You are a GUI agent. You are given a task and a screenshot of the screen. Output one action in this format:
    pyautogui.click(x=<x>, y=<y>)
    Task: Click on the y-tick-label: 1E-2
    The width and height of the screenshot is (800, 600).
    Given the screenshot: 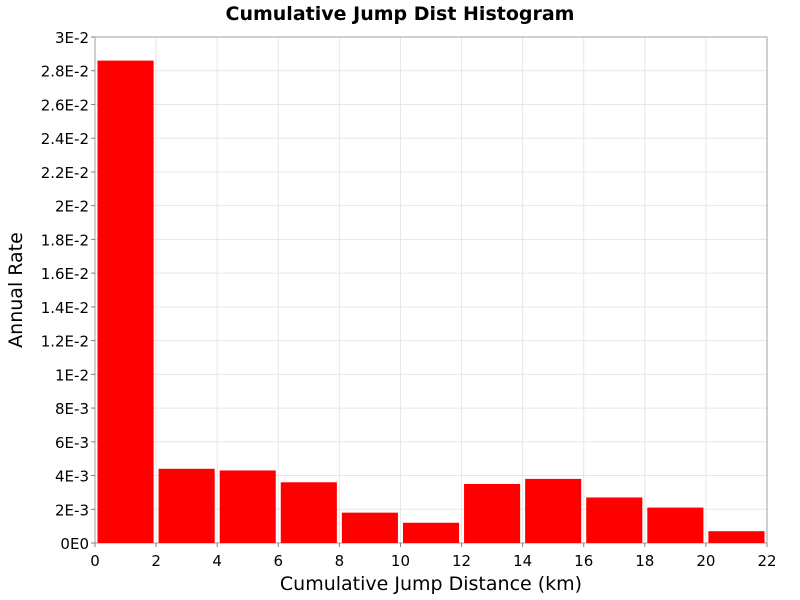 What is the action you would take?
    pyautogui.click(x=72, y=375)
    